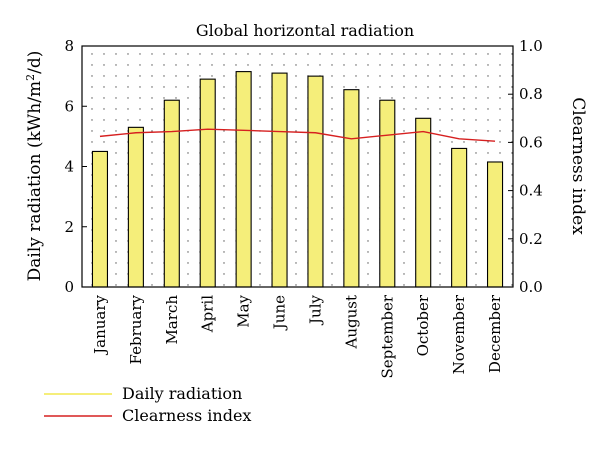  What do you see at coordinates (578, 166) in the screenshot?
I see `right-axis-label: Clearness index` at bounding box center [578, 166].